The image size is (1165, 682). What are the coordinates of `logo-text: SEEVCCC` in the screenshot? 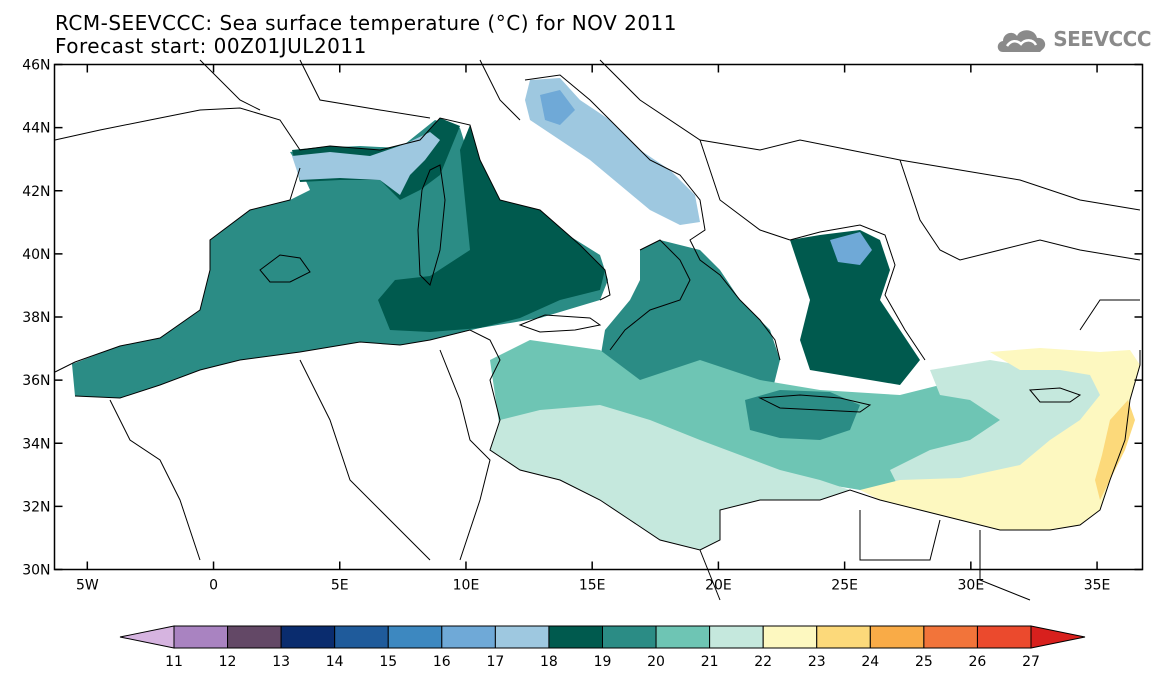 It's located at (1102, 39).